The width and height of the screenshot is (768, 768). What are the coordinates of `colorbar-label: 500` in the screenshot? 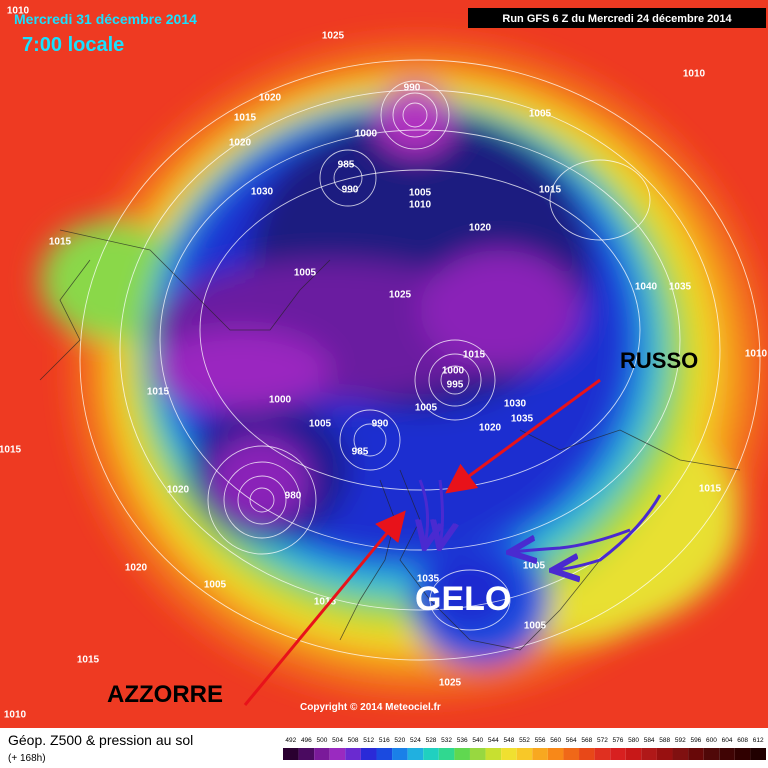 It's located at (322, 740).